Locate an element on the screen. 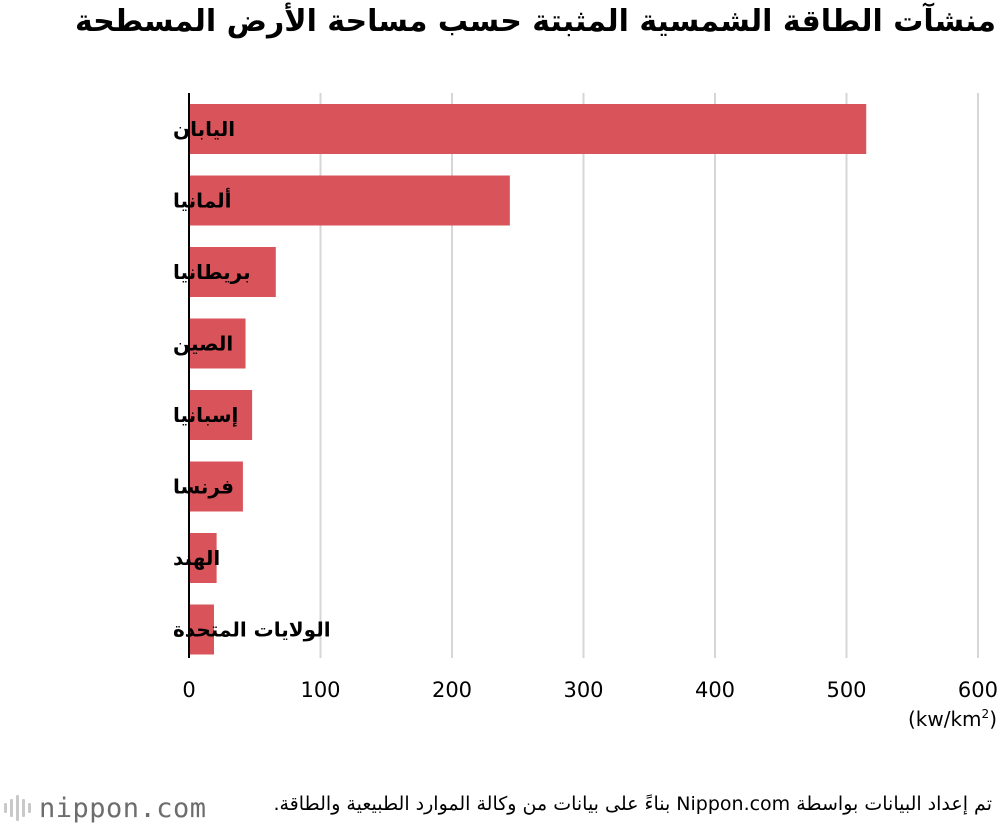 The width and height of the screenshot is (1000, 830). category-label: إسبانيا is located at coordinates (205, 415).